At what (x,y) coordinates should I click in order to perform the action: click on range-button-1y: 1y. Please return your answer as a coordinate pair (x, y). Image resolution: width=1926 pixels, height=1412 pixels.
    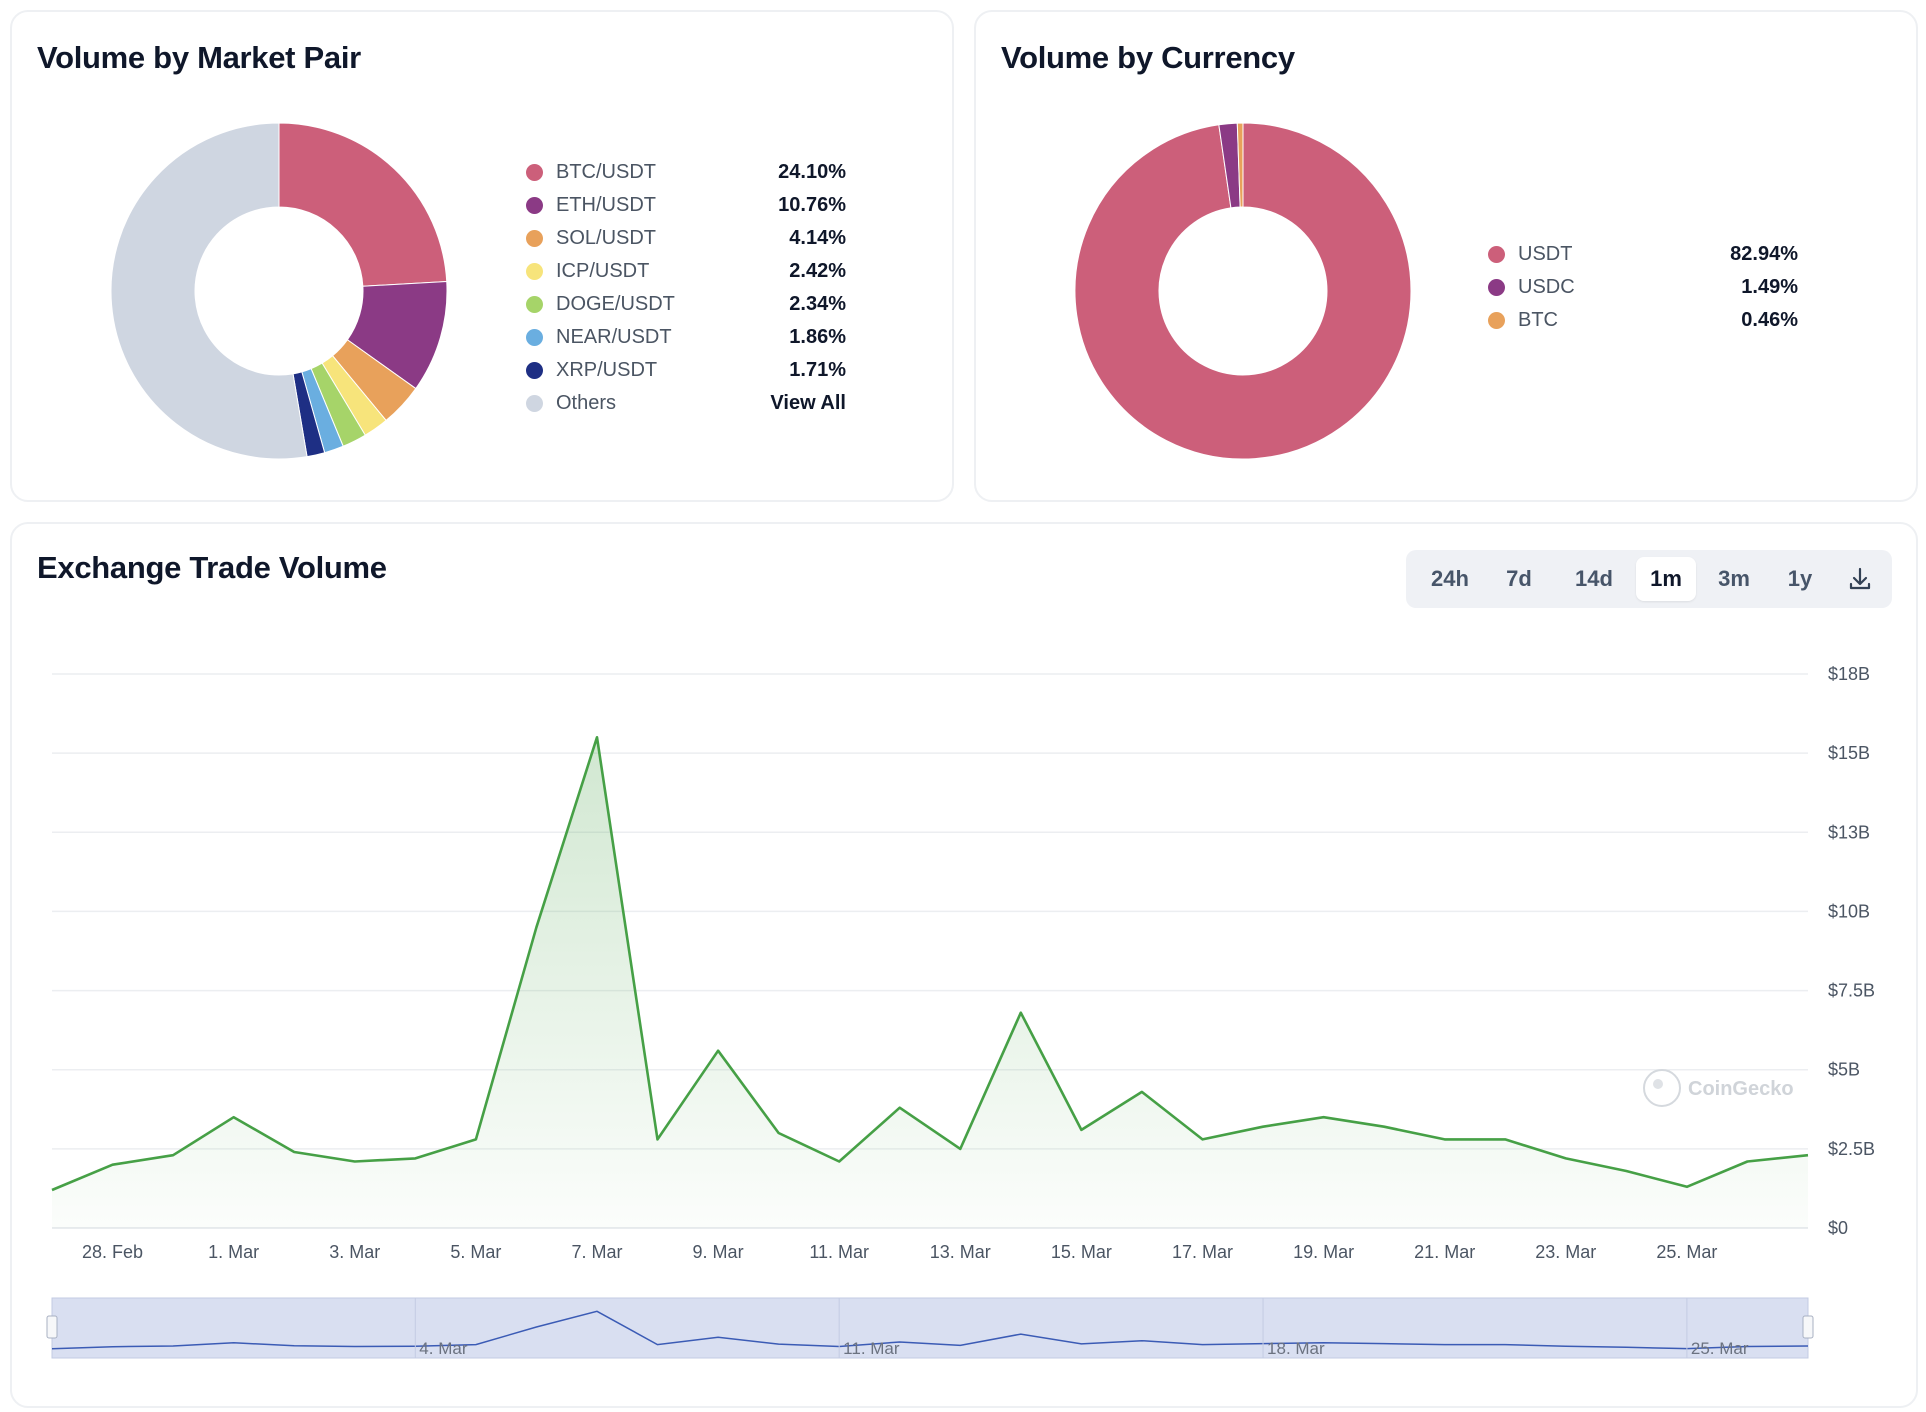
    Looking at the image, I should click on (1800, 578).